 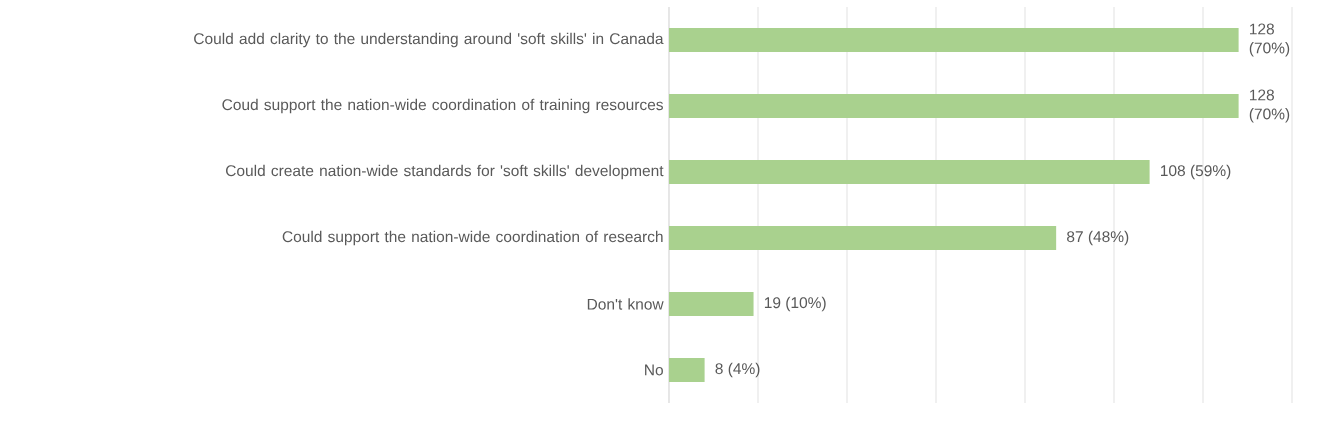 I want to click on y-tick-label: No, so click(x=654, y=370).